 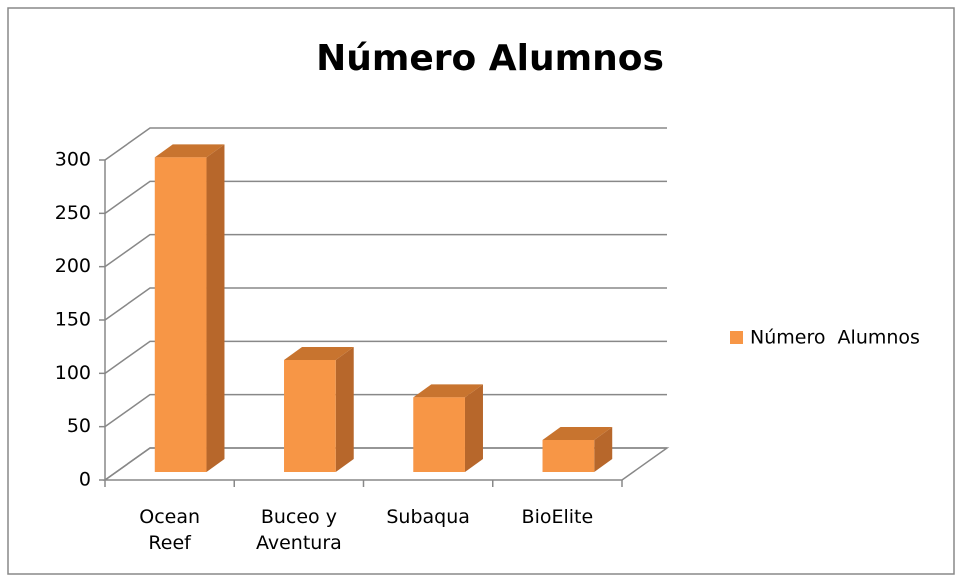 What do you see at coordinates (73, 160) in the screenshot?
I see `y-tick-label: 300` at bounding box center [73, 160].